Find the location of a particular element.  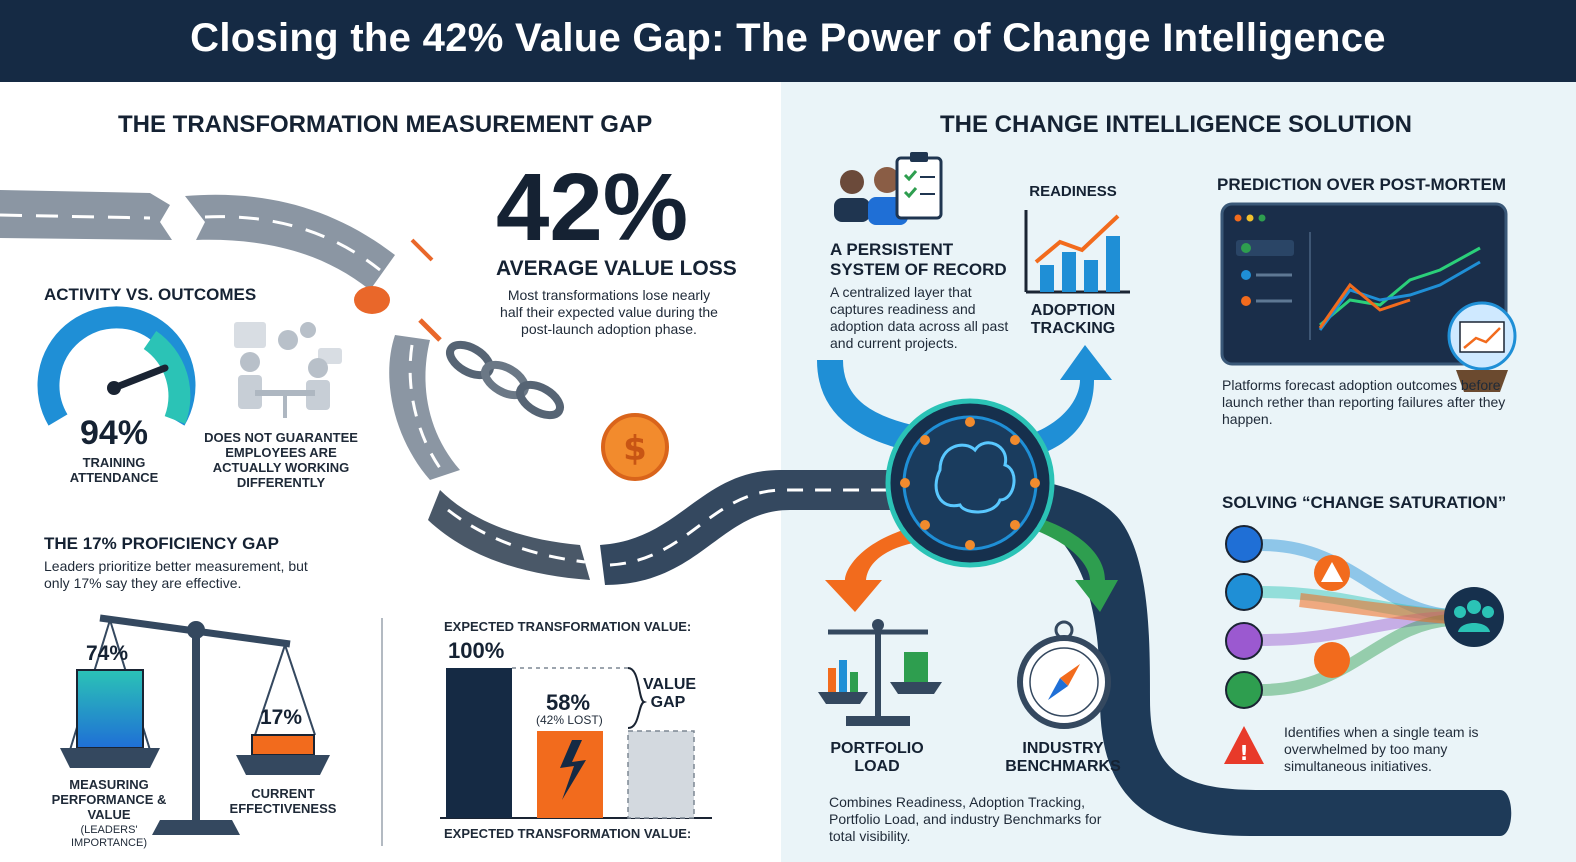

full-value-bar is located at coordinates (479, 743).